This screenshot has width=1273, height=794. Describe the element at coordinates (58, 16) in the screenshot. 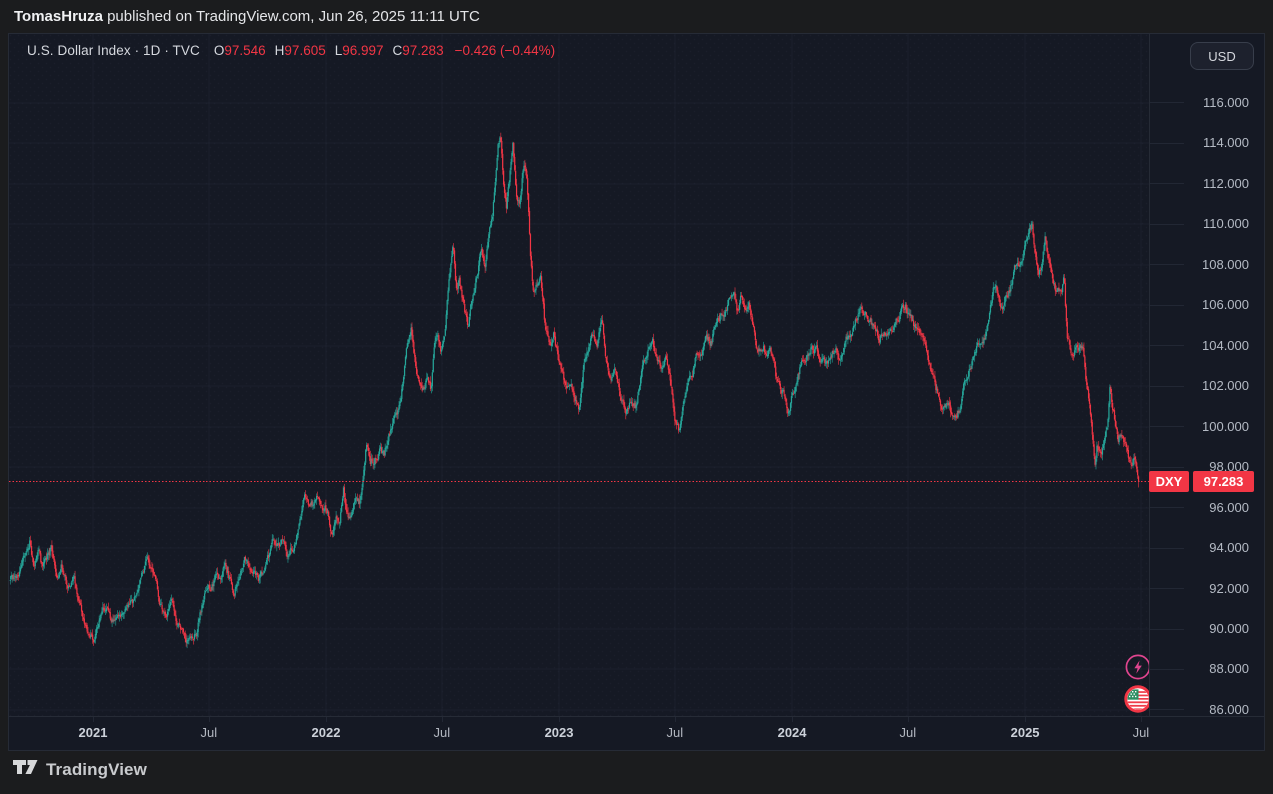

I see `attribution-author: TomasHruza` at that location.